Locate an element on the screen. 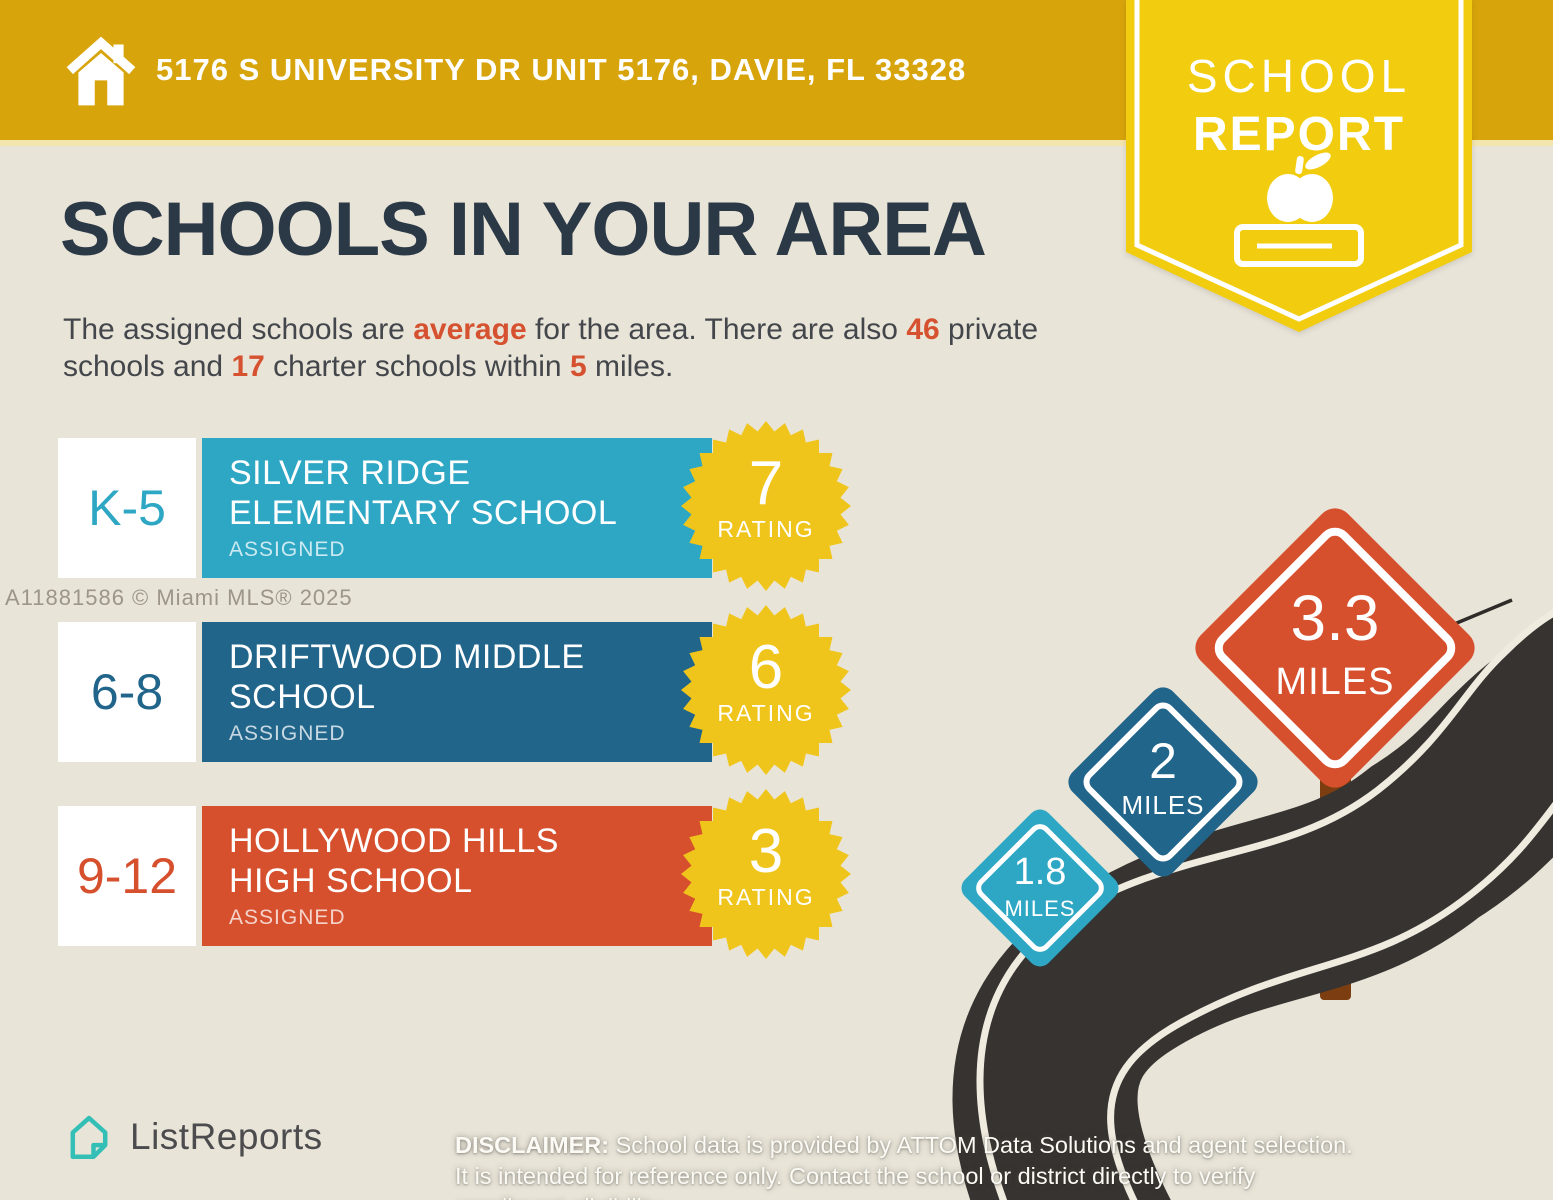 The width and height of the screenshot is (1553, 1200). distance-sign-3-3-miles: 3.3 MILES is located at coordinates (1335, 648).